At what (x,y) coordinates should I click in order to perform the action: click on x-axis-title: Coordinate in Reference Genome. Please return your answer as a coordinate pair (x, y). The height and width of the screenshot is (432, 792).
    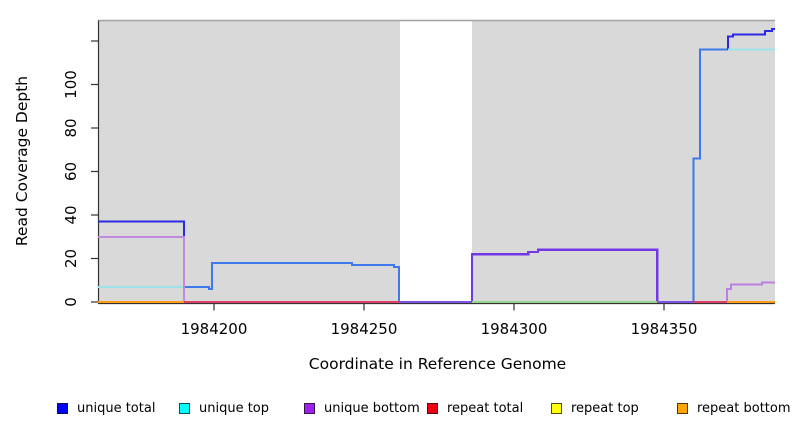
    Looking at the image, I should click on (437, 364).